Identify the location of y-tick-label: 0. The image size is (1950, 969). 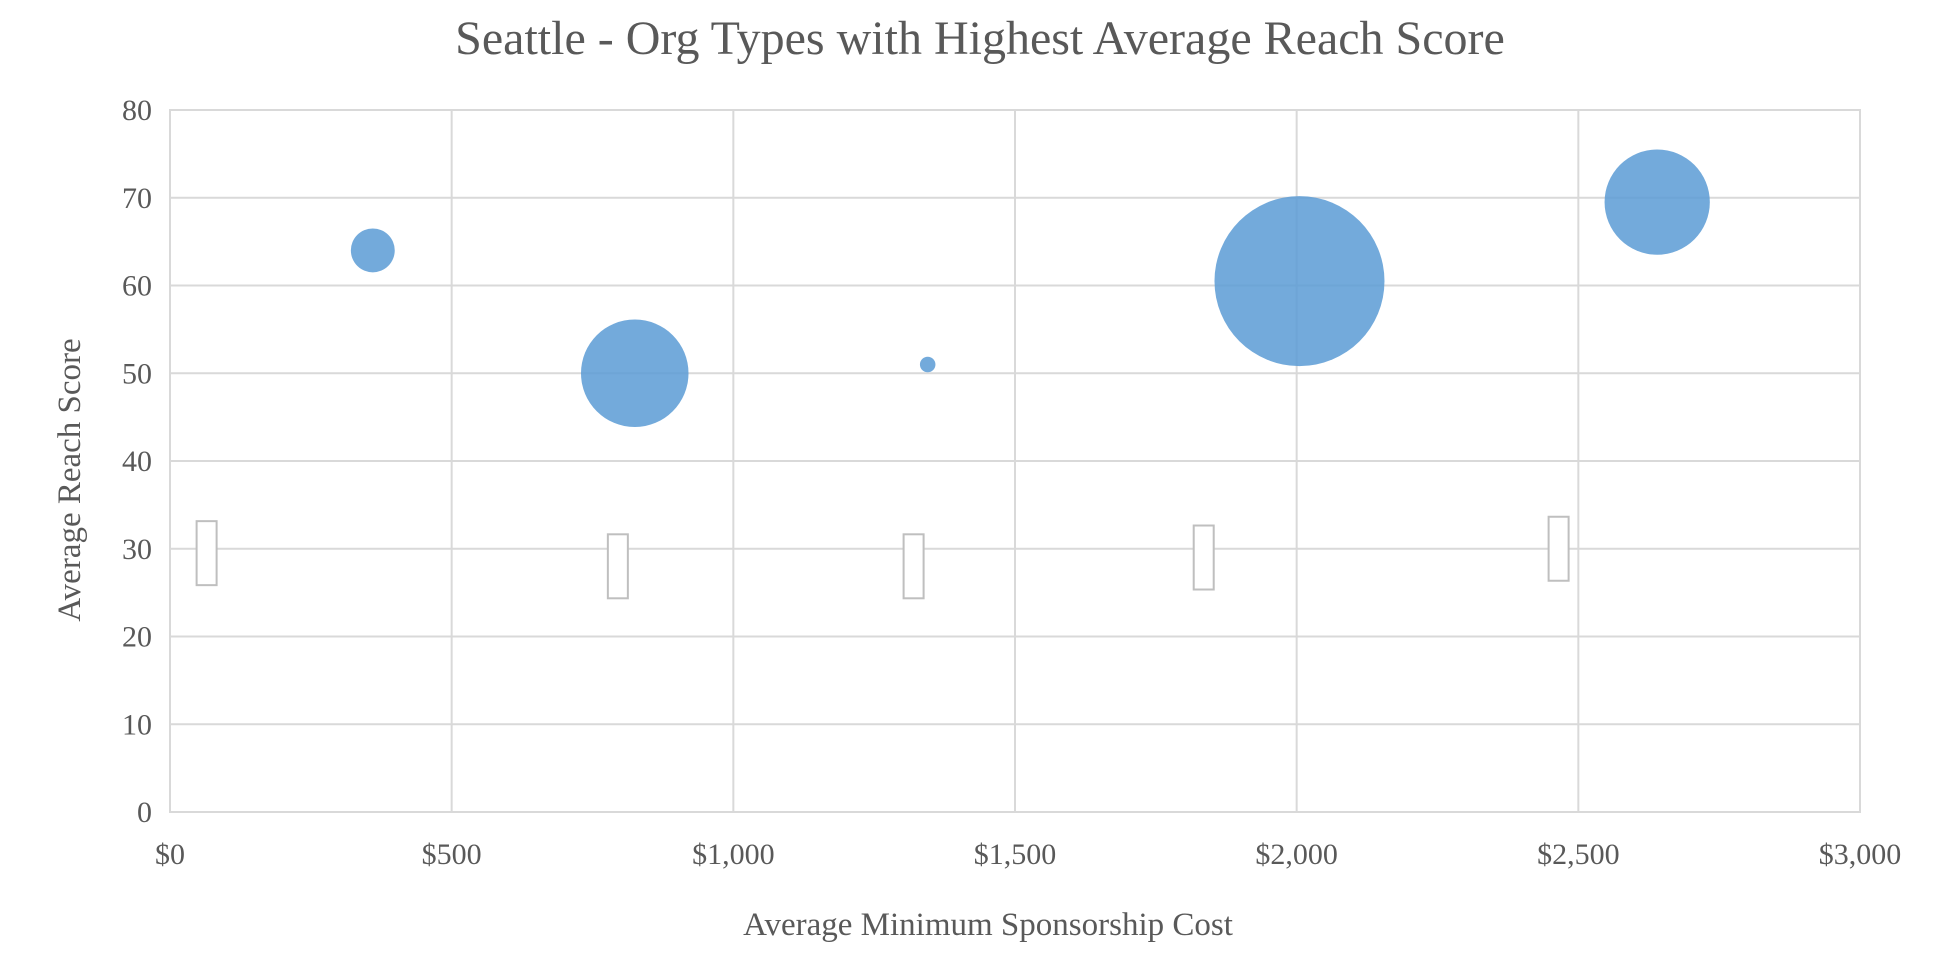
(144, 812).